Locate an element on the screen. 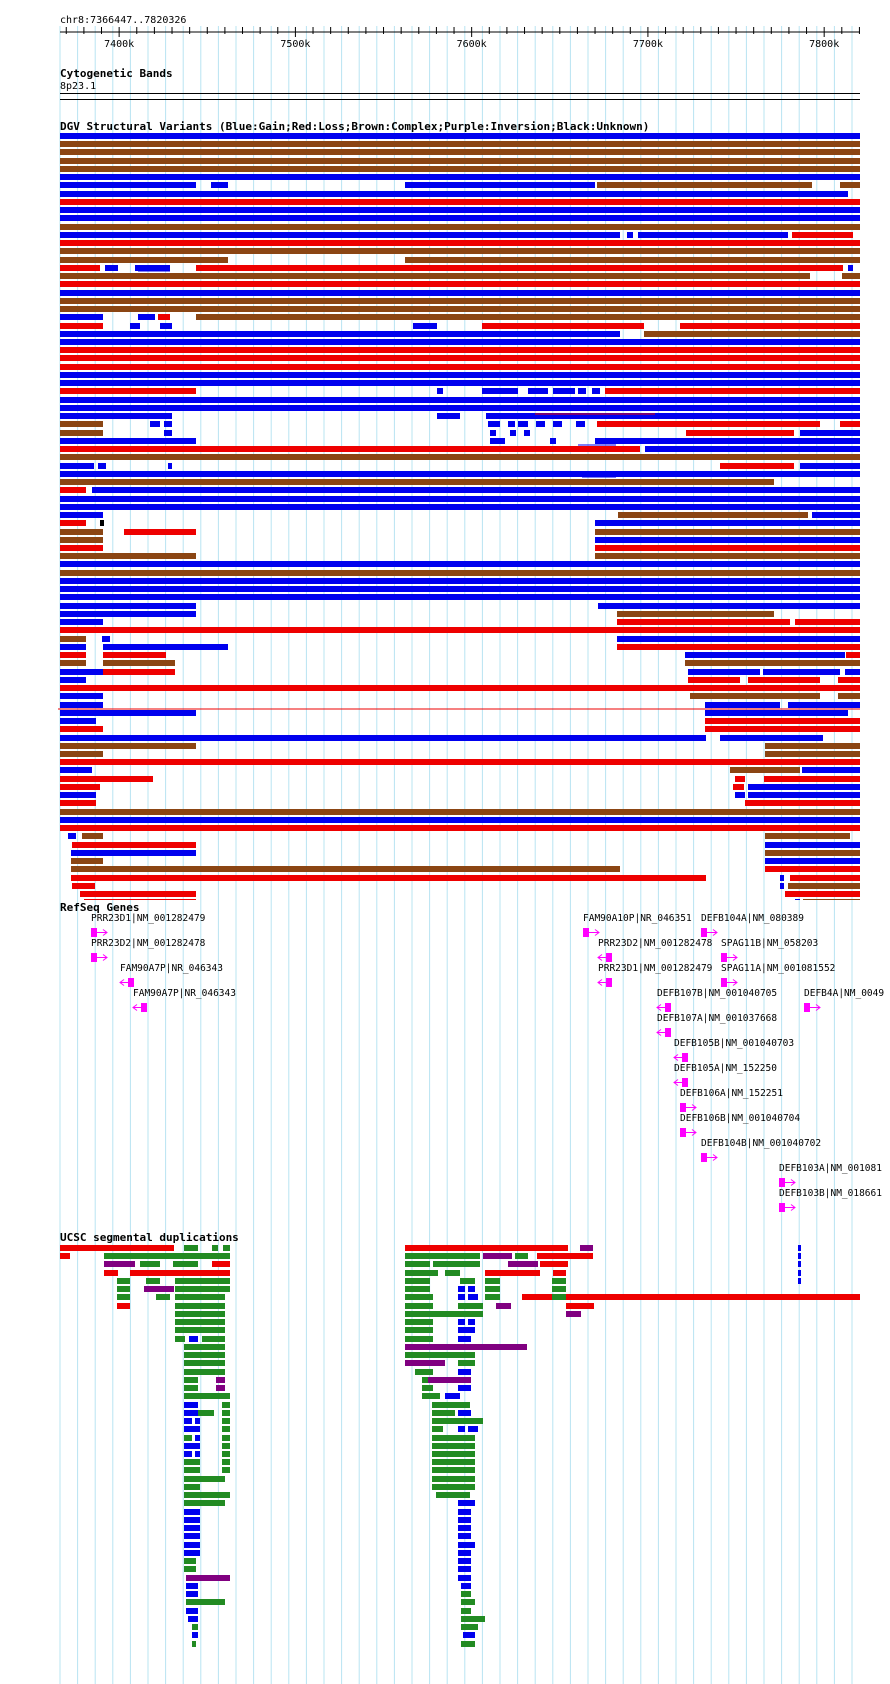 This screenshot has height=1684, width=890. gene-label: DEFB107B|NM_001040705 is located at coordinates (717, 993).